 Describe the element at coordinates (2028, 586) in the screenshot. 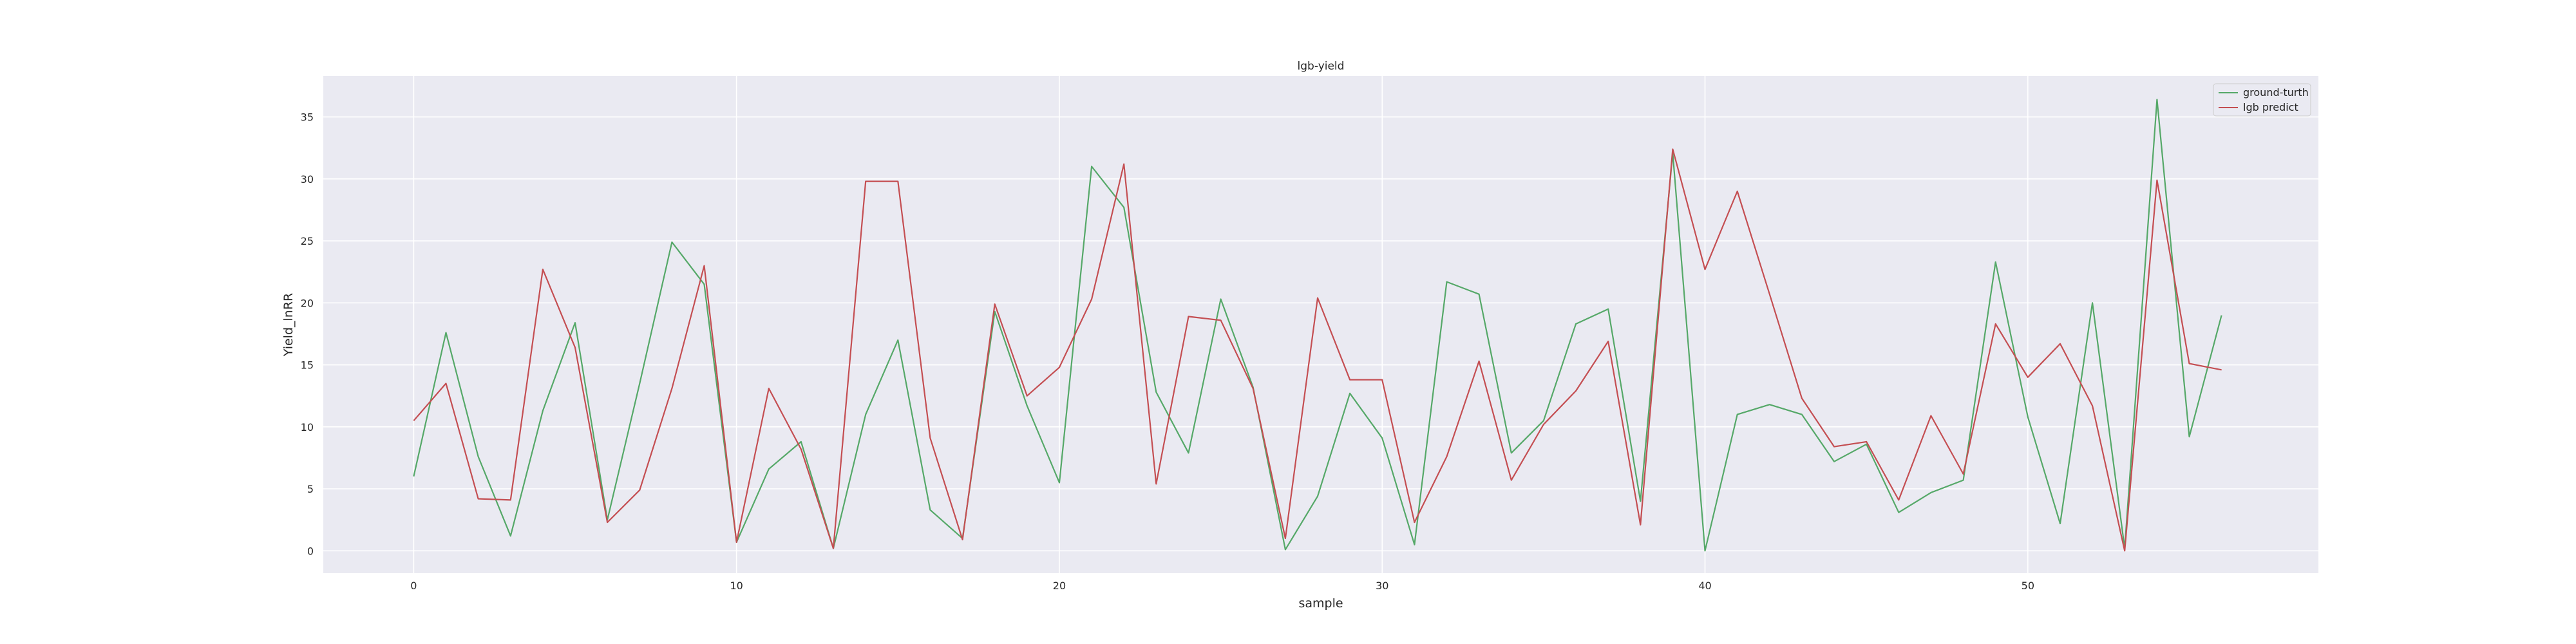

I see `x-tick-label: 50` at that location.